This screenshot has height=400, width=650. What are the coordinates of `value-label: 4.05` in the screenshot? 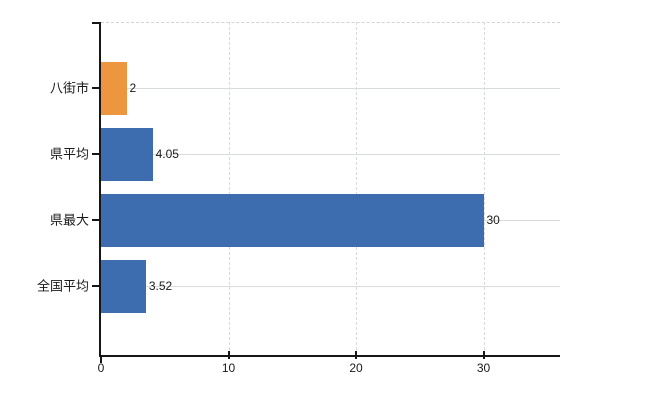 It's located at (167, 154).